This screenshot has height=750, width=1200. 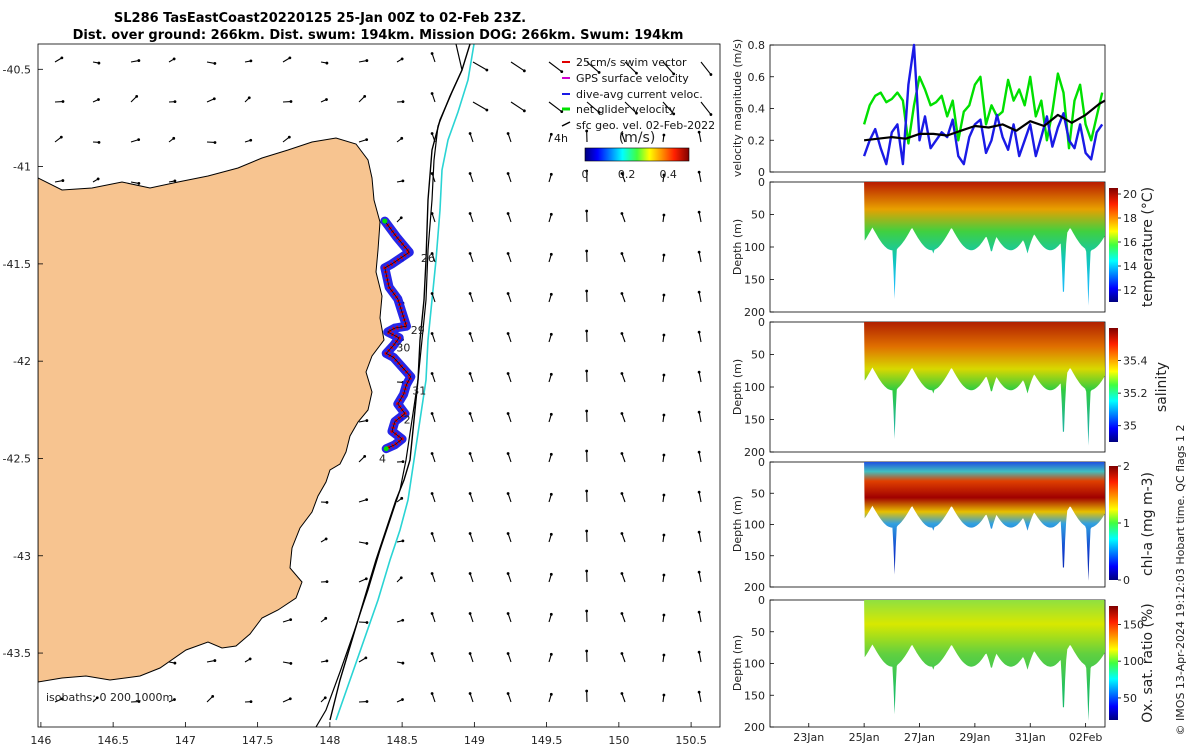 What do you see at coordinates (1127, 242) in the screenshot?
I see `temperature-colorbar-ticks: 20 18 16 14 12` at bounding box center [1127, 242].